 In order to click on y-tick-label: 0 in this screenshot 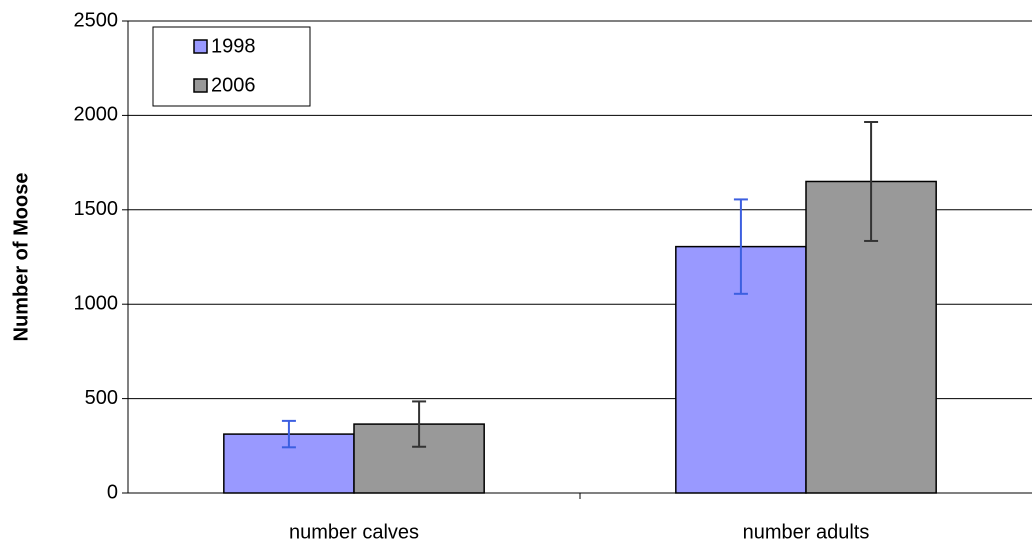, I will do `click(112, 492)`.